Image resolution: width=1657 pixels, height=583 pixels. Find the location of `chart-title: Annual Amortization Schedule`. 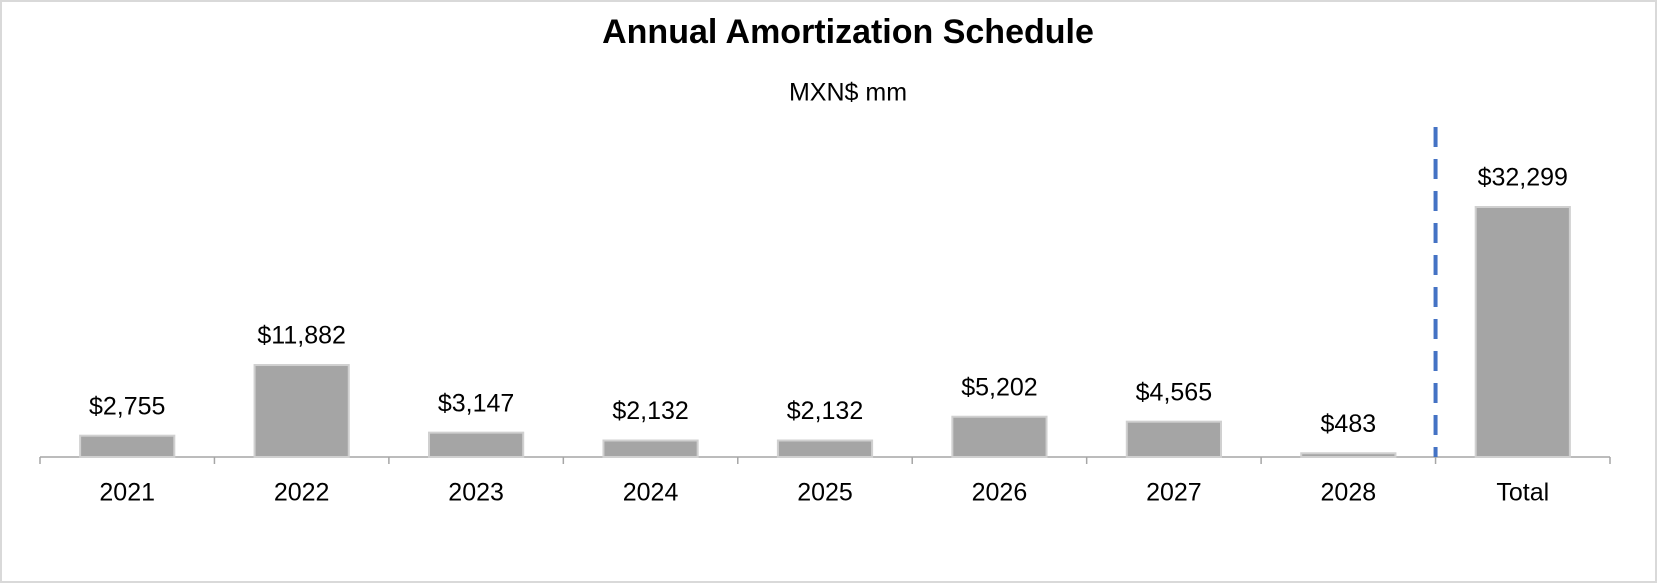

chart-title: Annual Amortization Schedule is located at coordinates (848, 32).